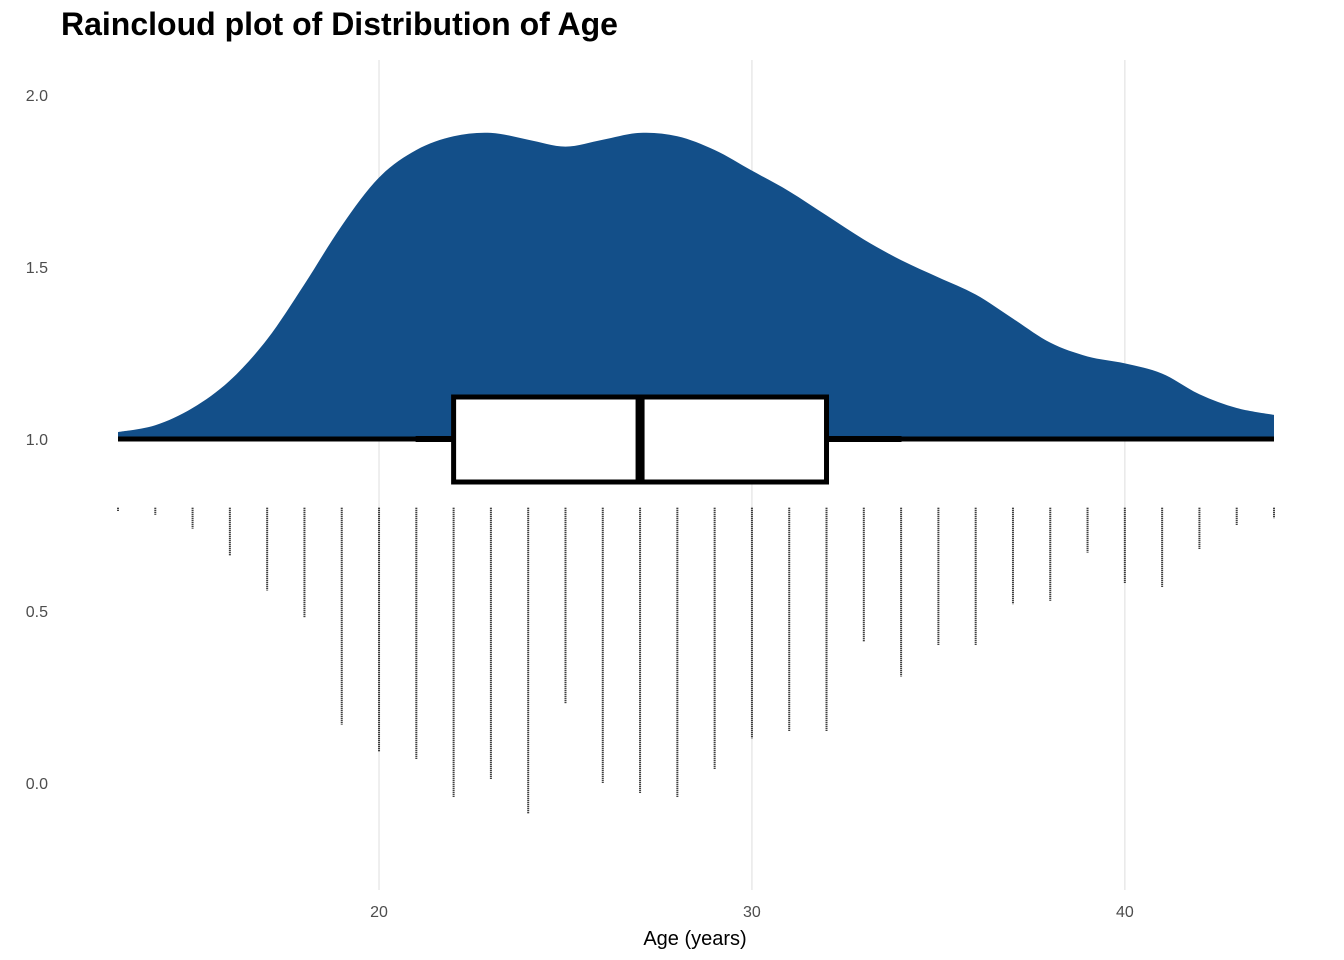 This screenshot has width=1344, height=960. I want to click on y-tick-label-0.0: 0.0, so click(37, 784).